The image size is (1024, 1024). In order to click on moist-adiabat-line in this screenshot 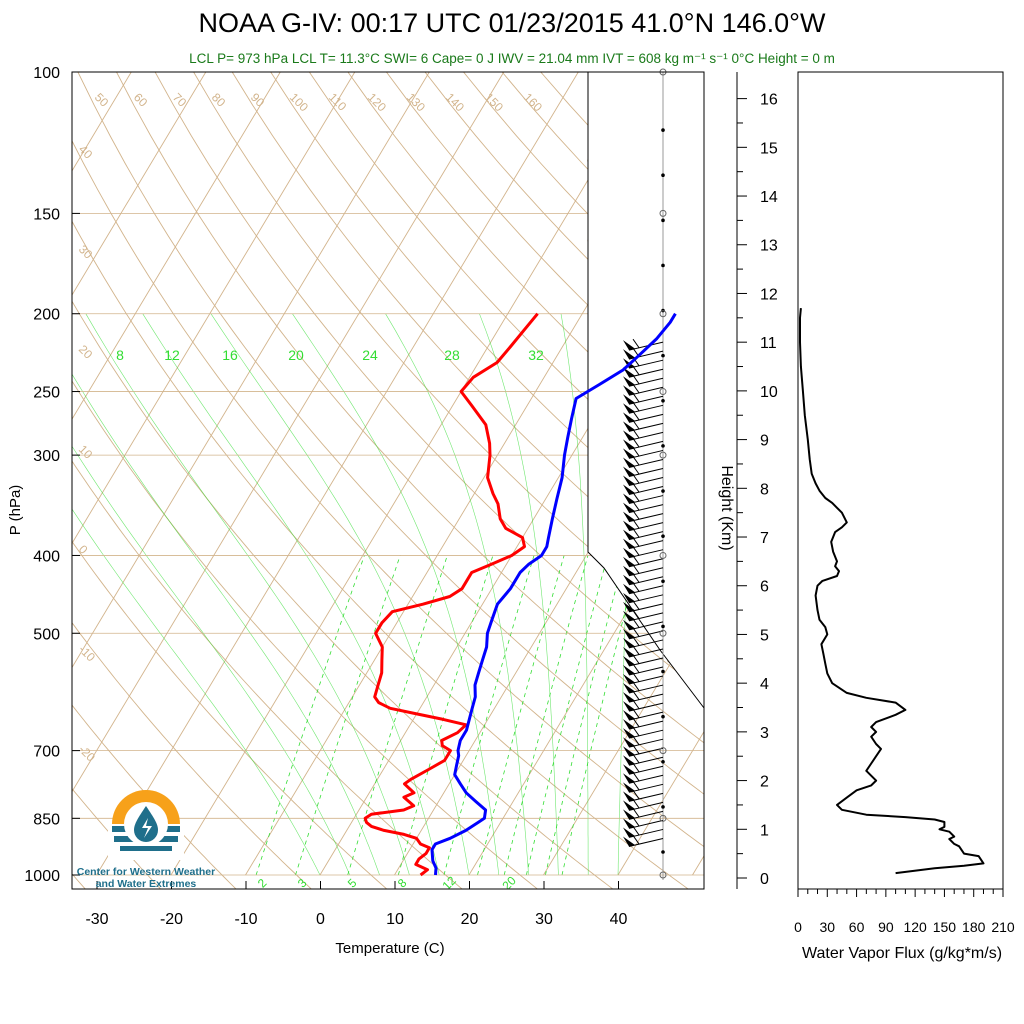, I will do `click(196, 692)`.